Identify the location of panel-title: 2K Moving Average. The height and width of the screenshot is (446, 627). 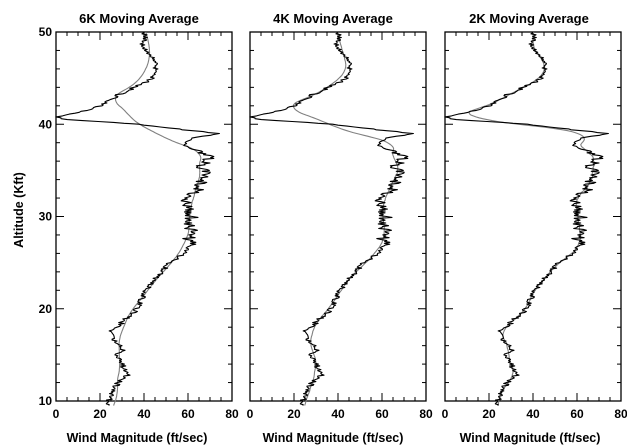
(529, 18).